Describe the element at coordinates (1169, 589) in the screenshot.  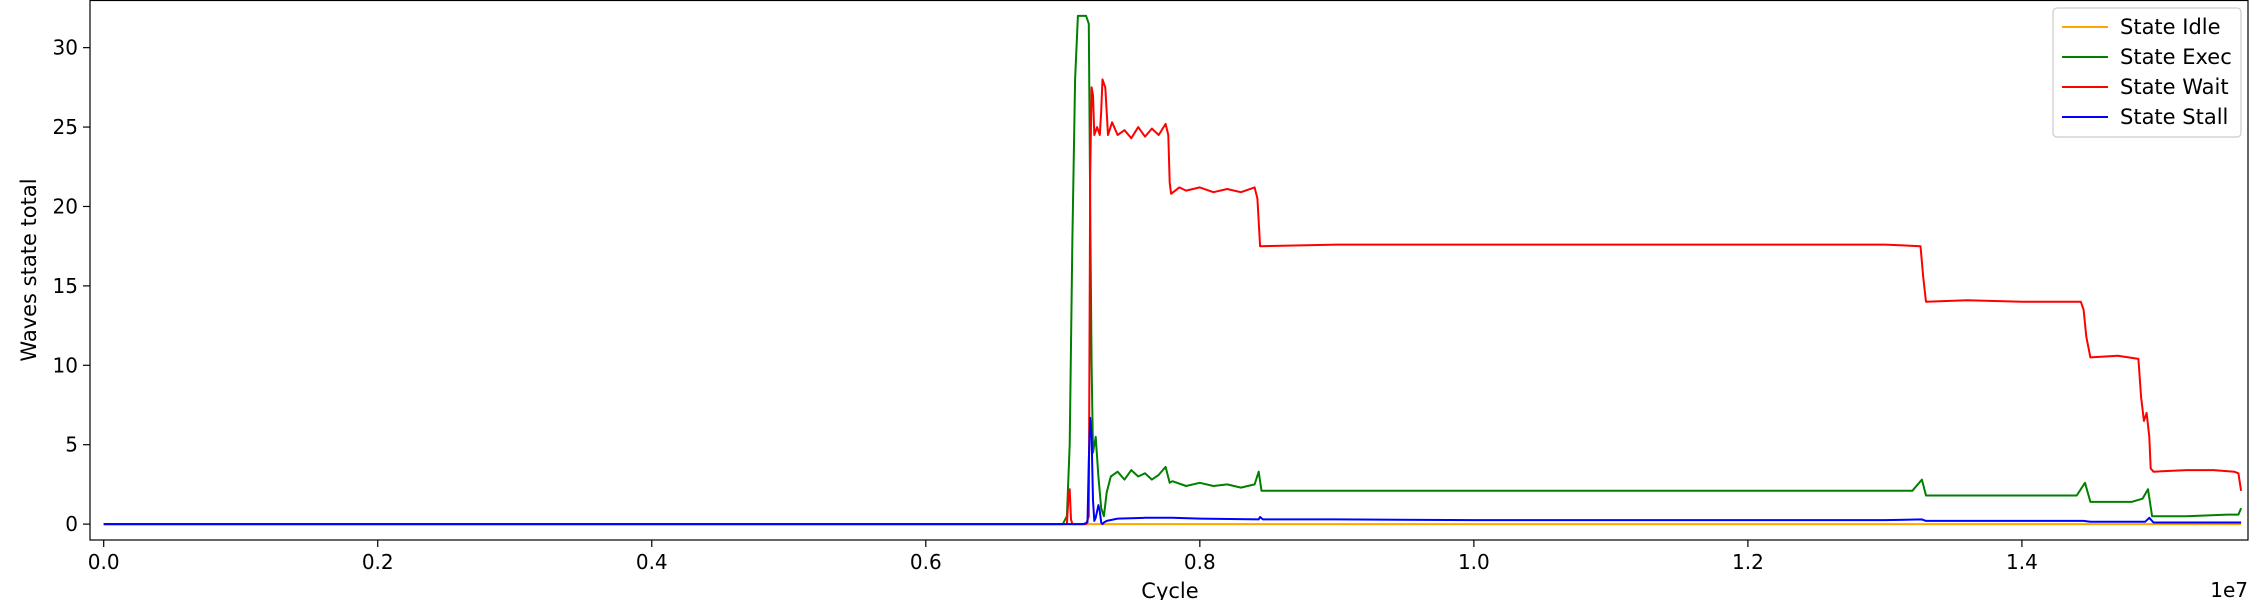
I see `x-axis-label: Cycle` at that location.